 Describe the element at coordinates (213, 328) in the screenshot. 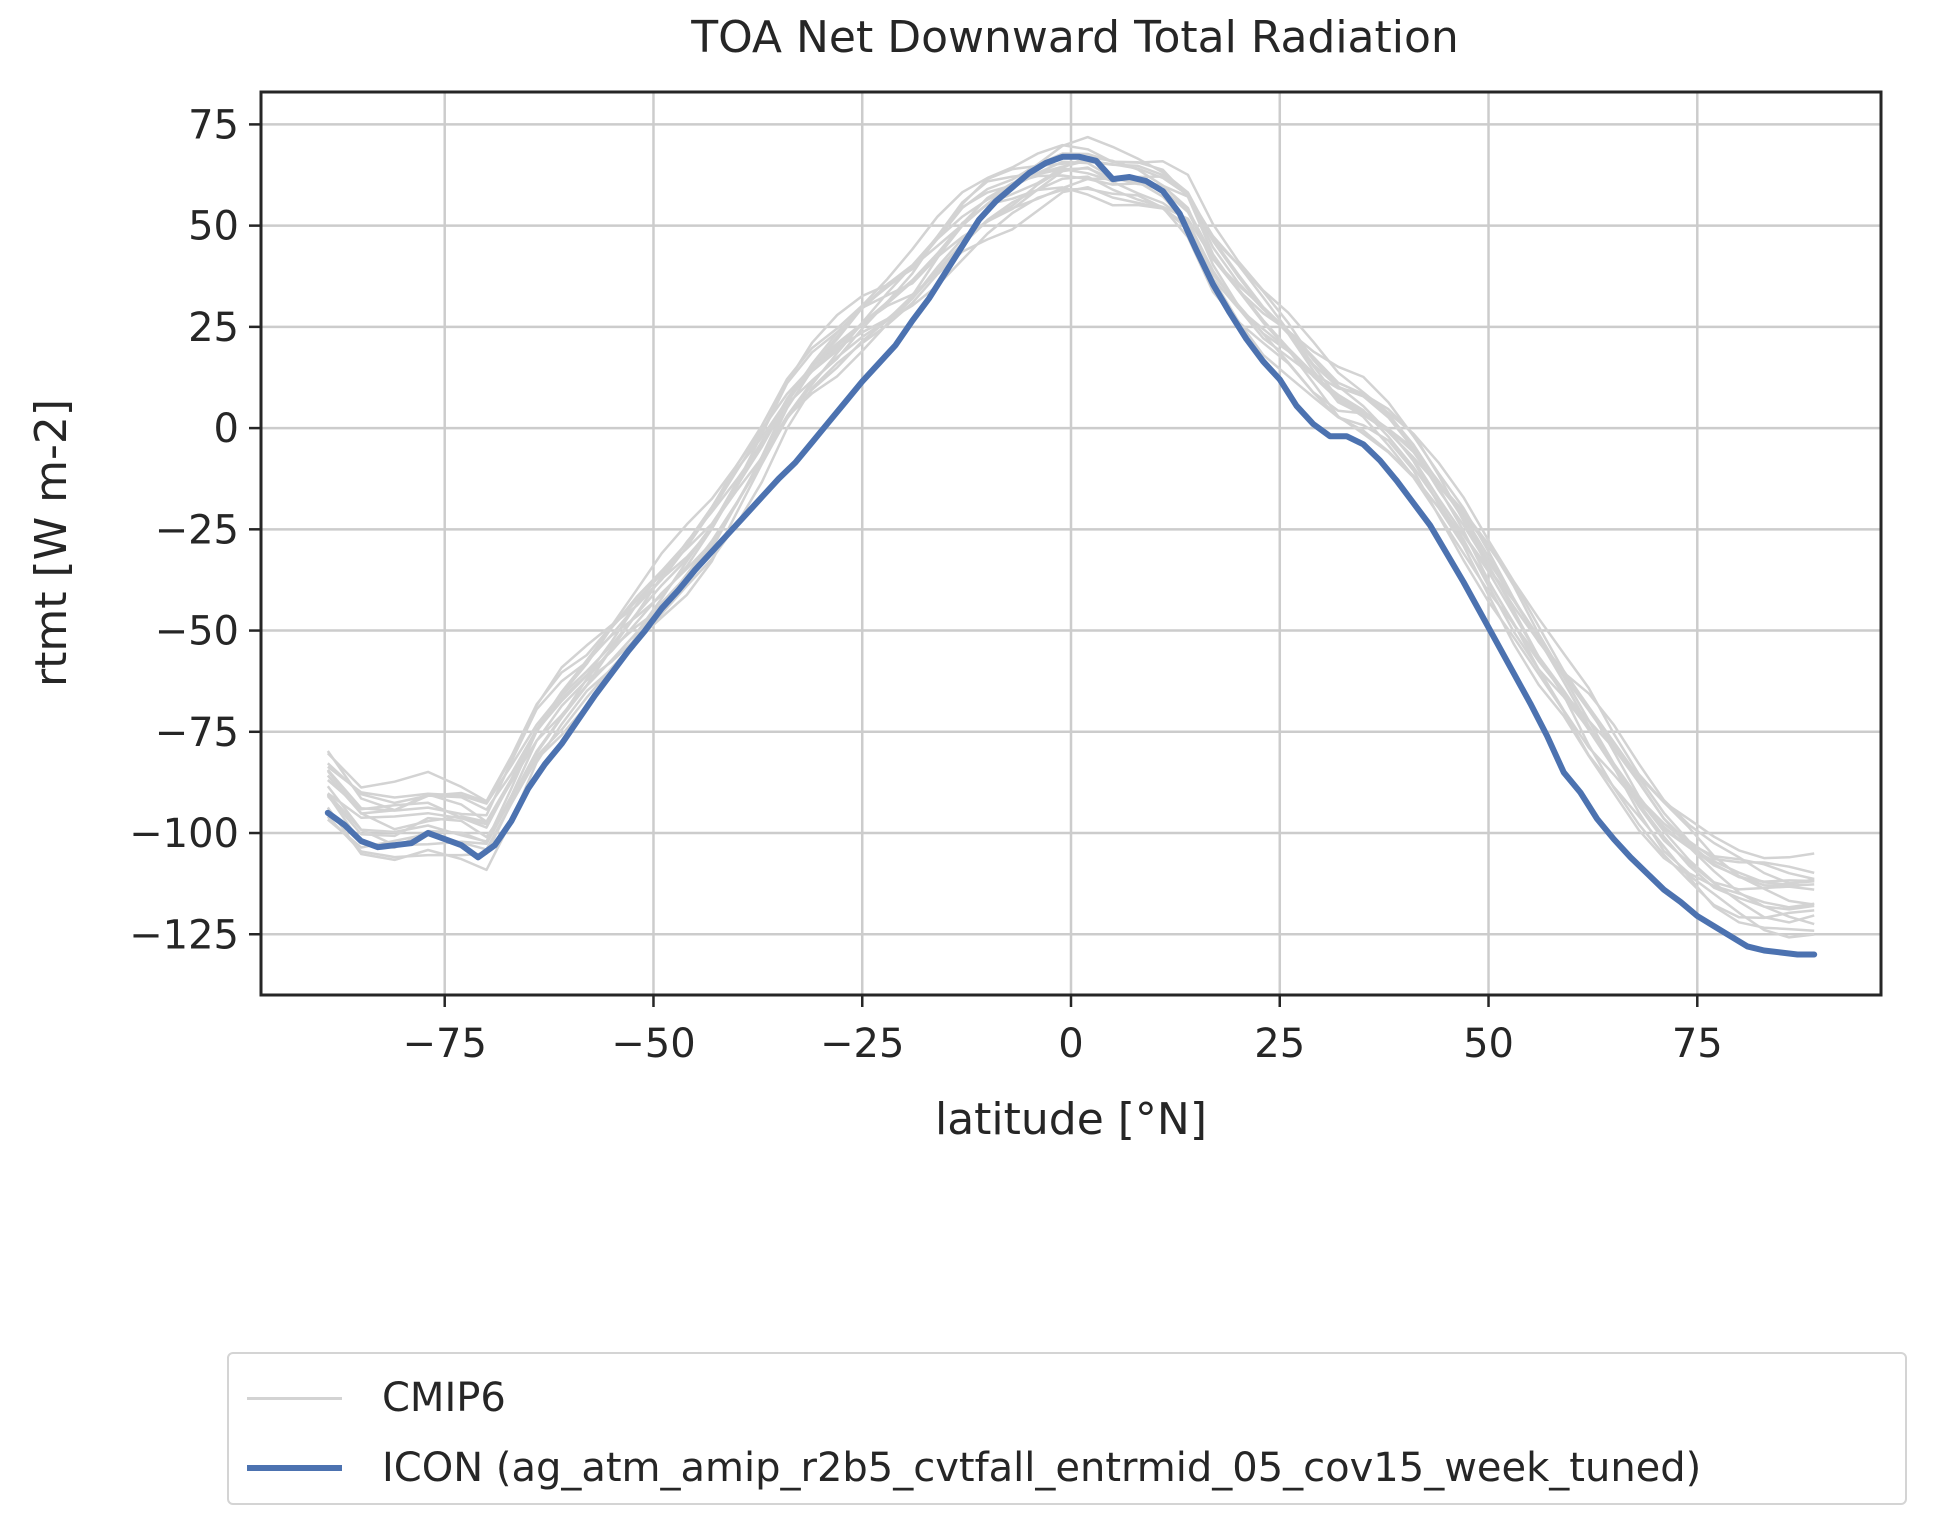

I see `y-tick-label: 25` at that location.